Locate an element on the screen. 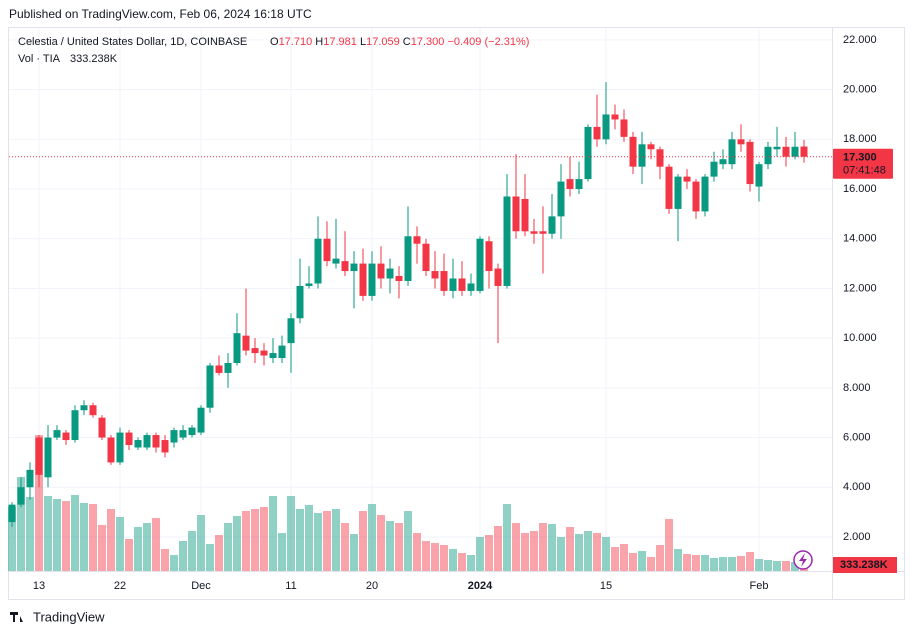 The image size is (913, 635). x-tick-label: 2024 is located at coordinates (480, 586).